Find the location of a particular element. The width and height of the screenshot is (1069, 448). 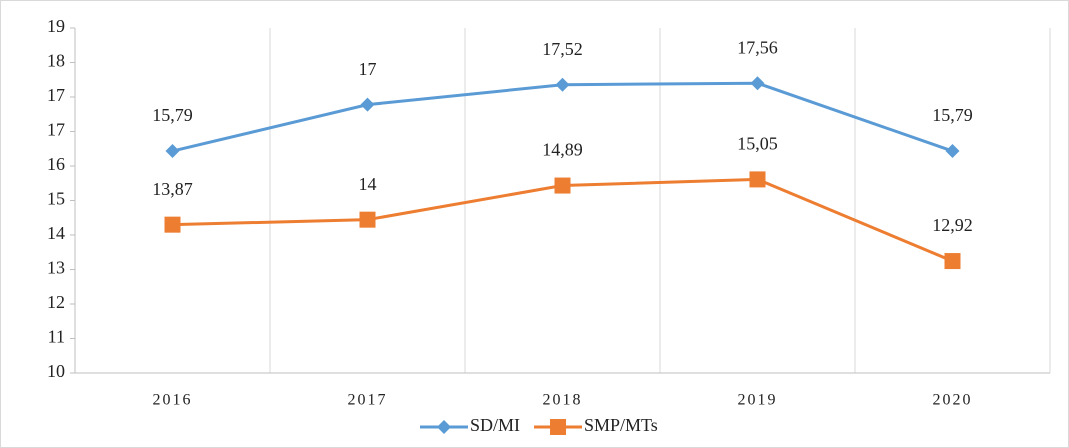

y-tick-label: 12 is located at coordinates (56, 302).